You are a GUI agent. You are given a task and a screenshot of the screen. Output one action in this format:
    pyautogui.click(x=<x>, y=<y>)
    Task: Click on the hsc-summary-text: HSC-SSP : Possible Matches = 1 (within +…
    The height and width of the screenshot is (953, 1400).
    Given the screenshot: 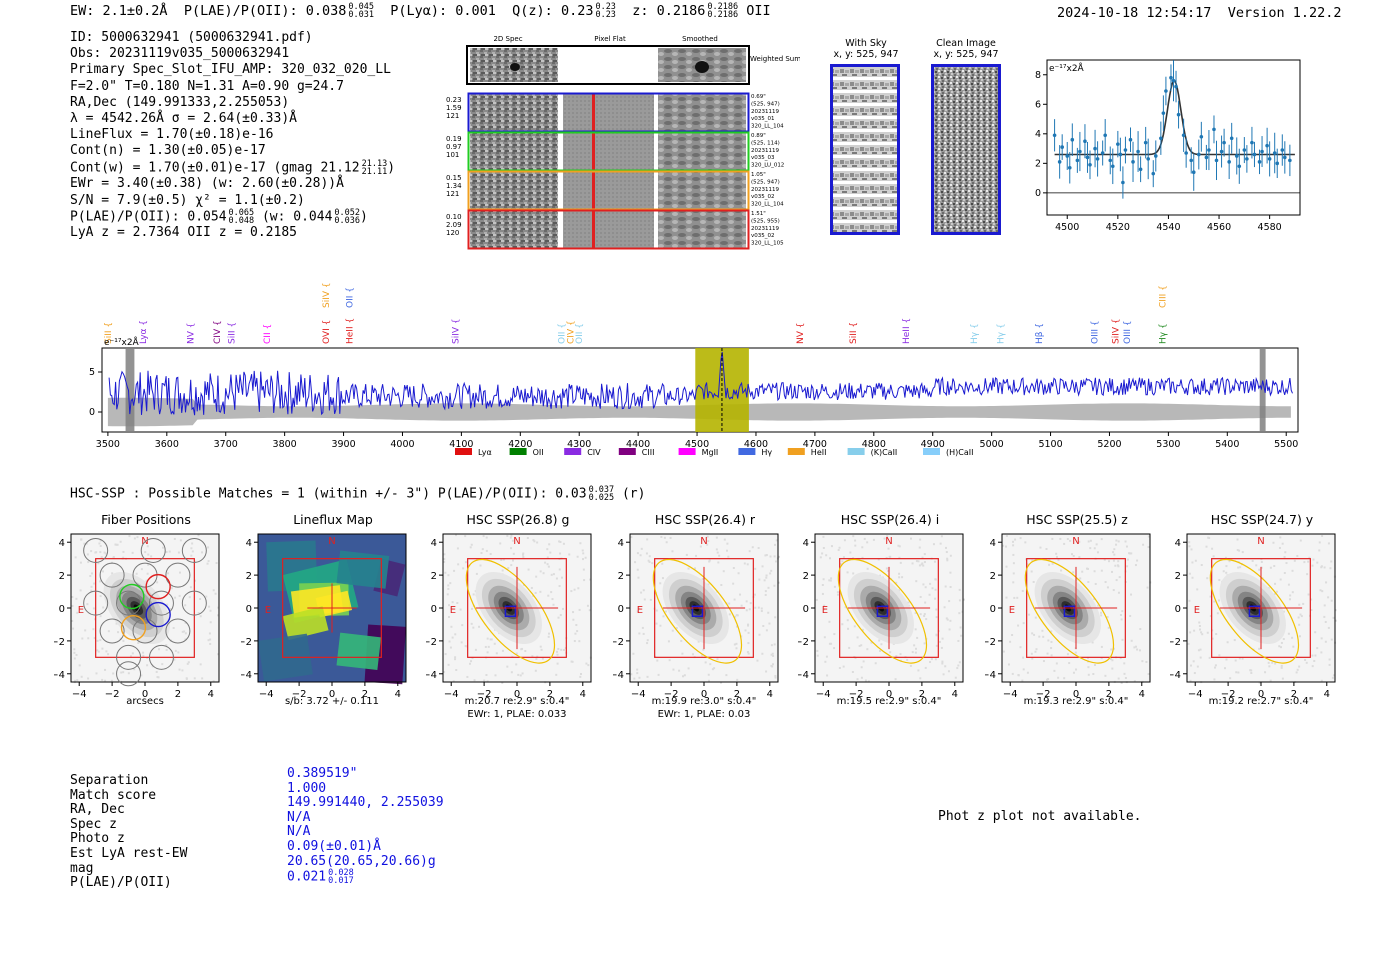 What is the action you would take?
    pyautogui.click(x=328, y=494)
    